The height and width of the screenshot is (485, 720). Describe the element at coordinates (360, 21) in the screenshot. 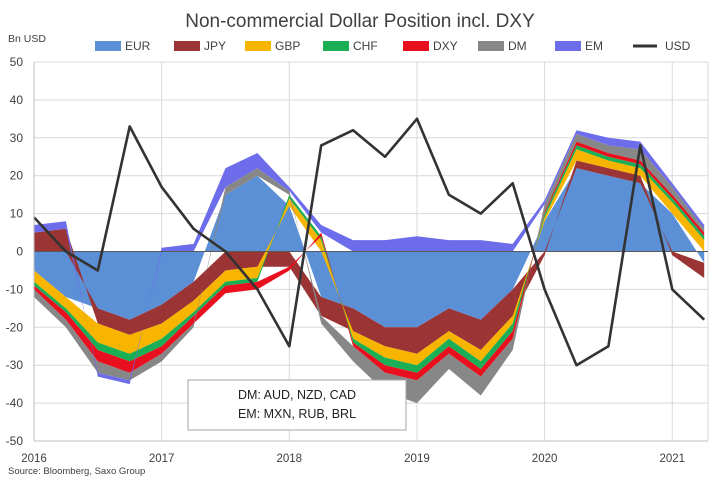

I see `chart-title: Non-commercial Dollar Position incl. DXY` at that location.